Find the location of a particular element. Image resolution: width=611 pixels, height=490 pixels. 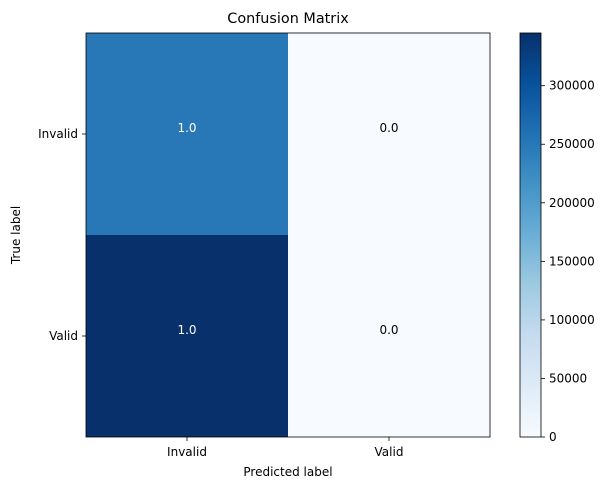

colorbar-ticks: 0 50000 100000 150000 200000 250000 300000 is located at coordinates (568, 261).